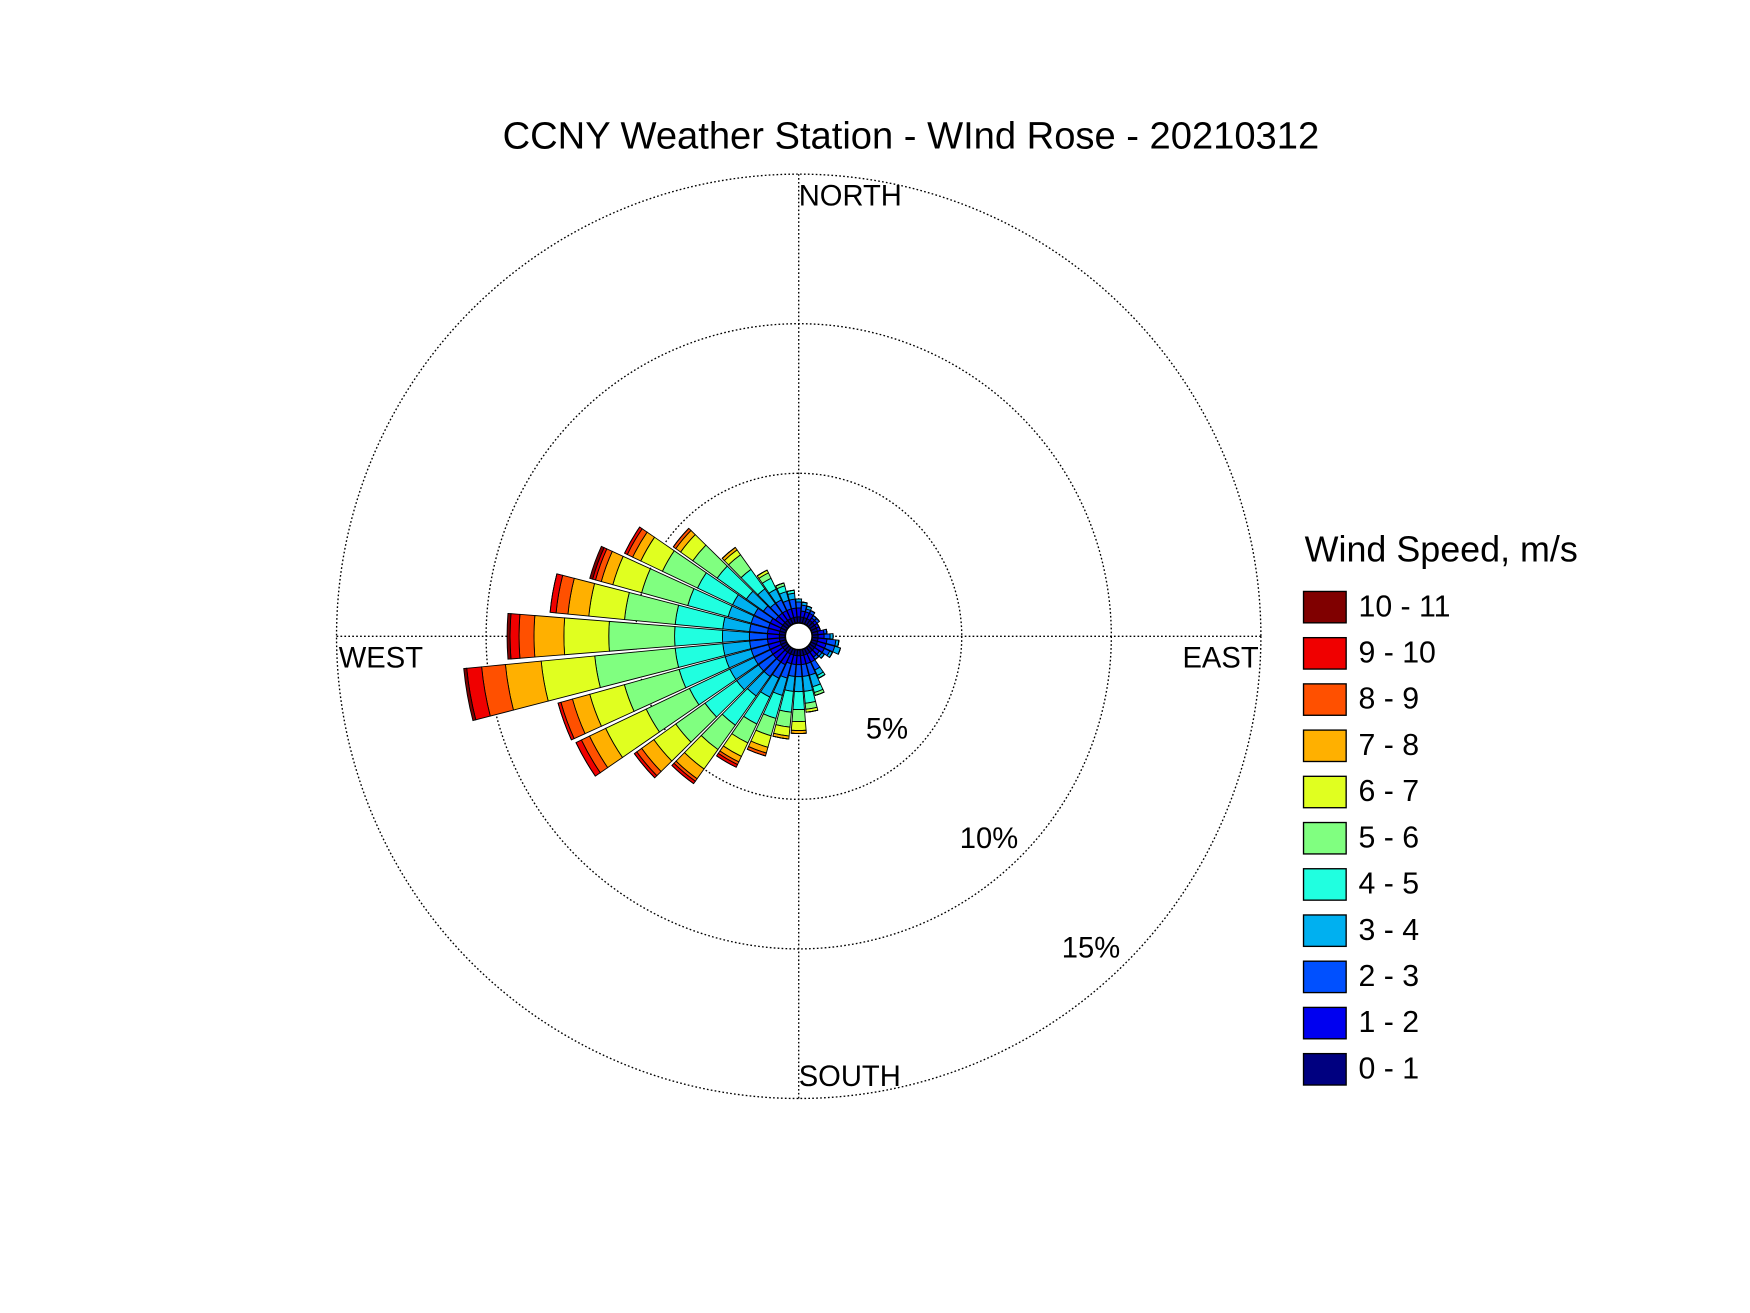 The image size is (1750, 1313). What do you see at coordinates (1388, 837) in the screenshot?
I see `legend-label: 5 - 6` at bounding box center [1388, 837].